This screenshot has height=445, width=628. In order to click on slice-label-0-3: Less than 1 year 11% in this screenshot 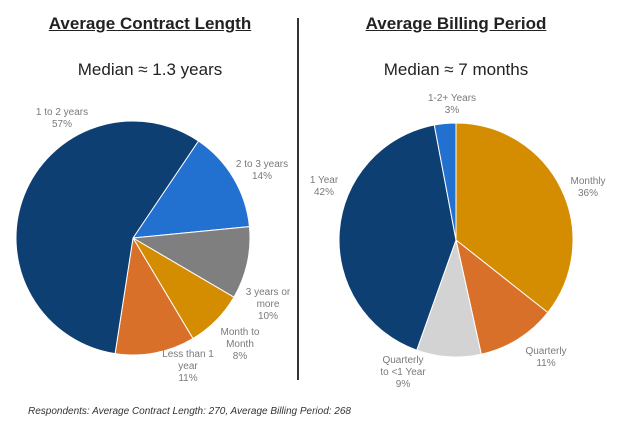, I will do `click(188, 366)`.